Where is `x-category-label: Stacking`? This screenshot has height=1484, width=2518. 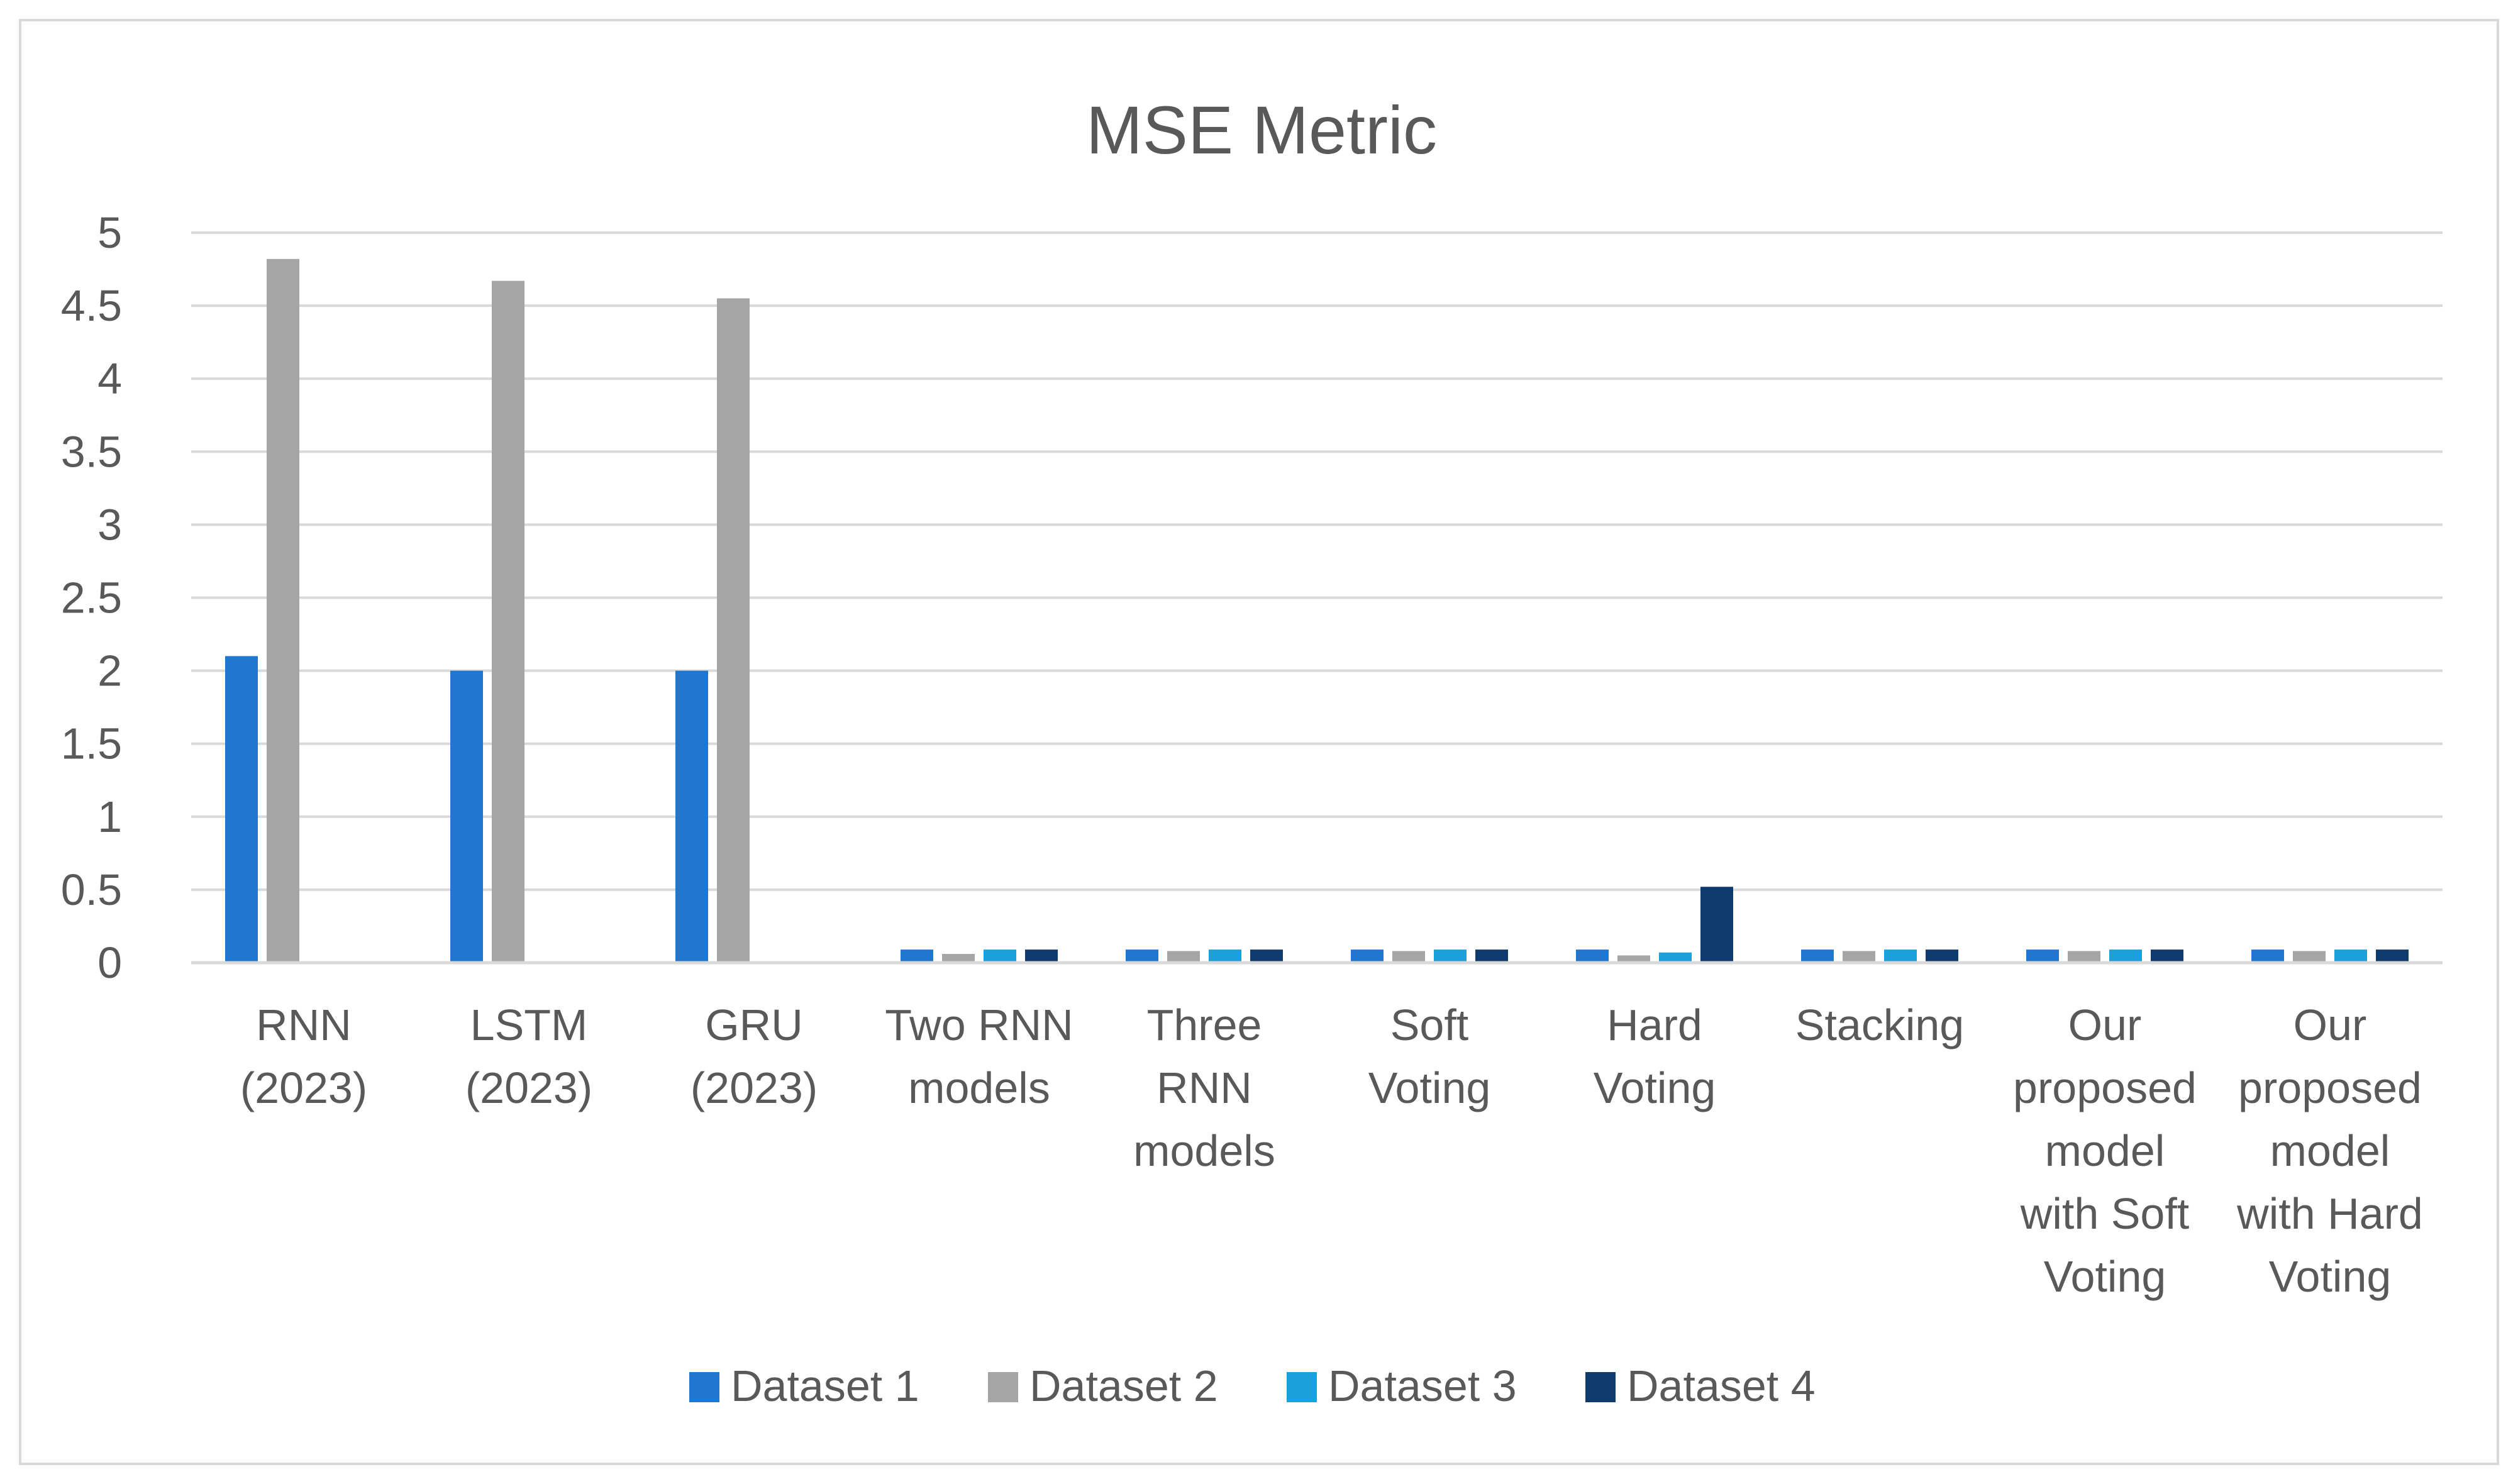
x-category-label: Stacking is located at coordinates (1879, 1024).